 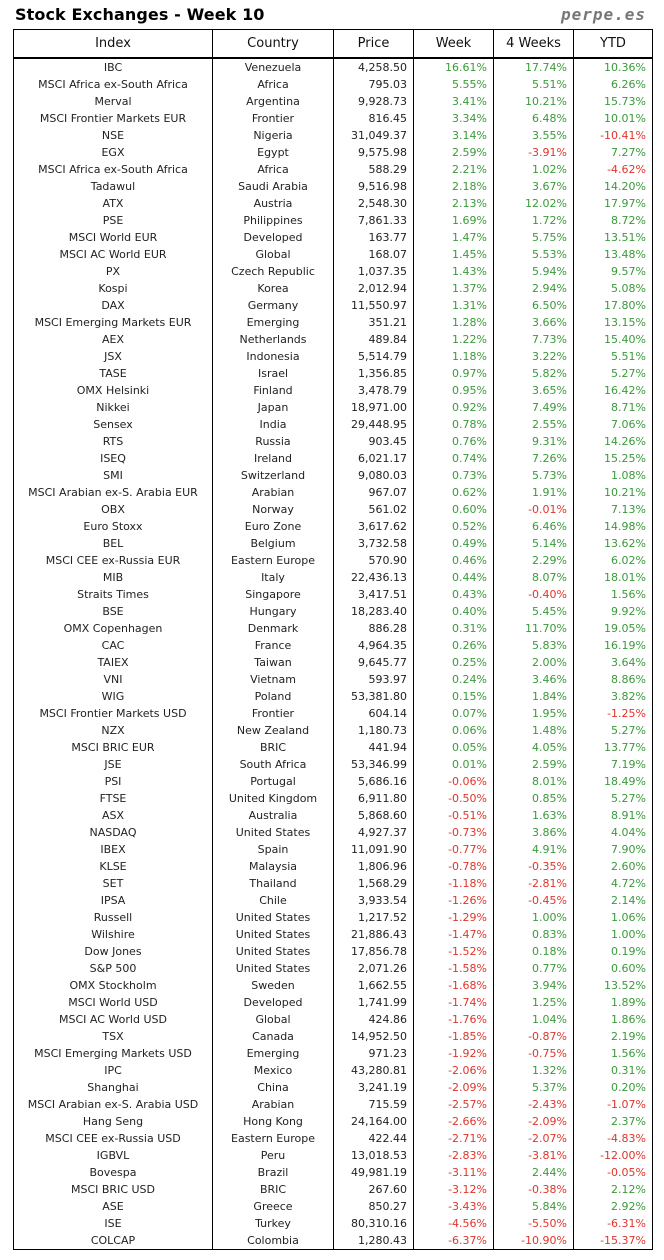 I want to click on cell-index: NSE, so click(x=113, y=135).